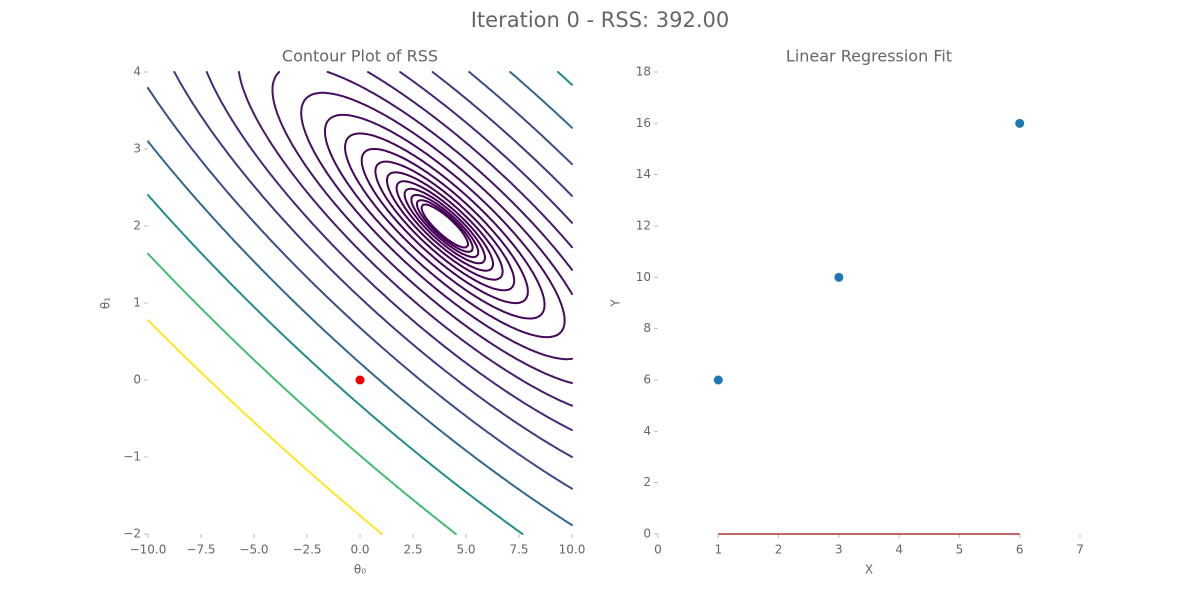 The width and height of the screenshot is (1200, 604). What do you see at coordinates (658, 550) in the screenshot?
I see `x-tick-label: 0` at bounding box center [658, 550].